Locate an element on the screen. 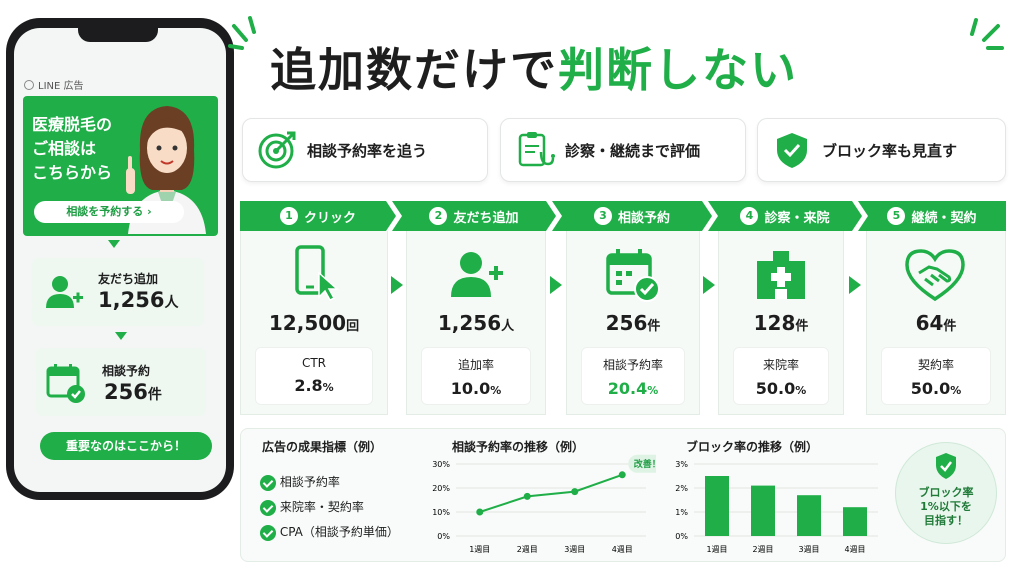 This screenshot has height=576, width=1024. step-count: 256件 is located at coordinates (633, 323).